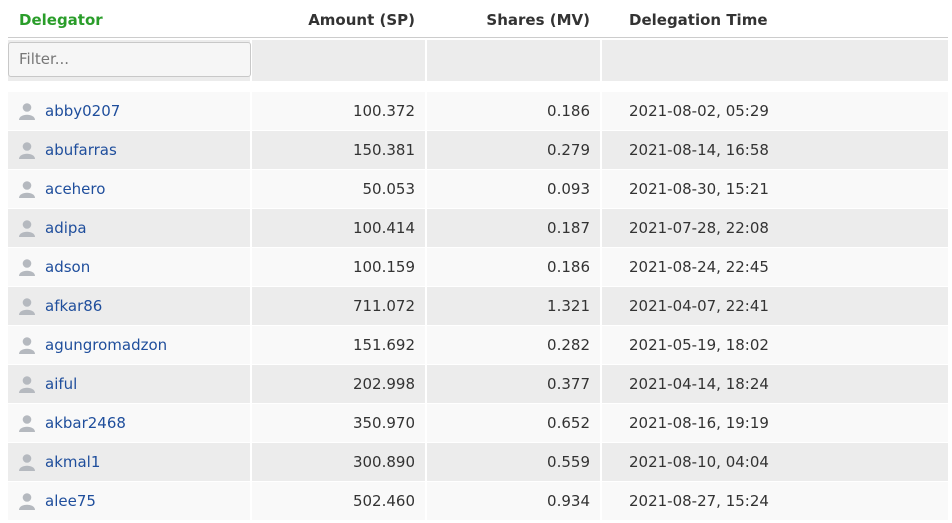  Describe the element at coordinates (70, 501) in the screenshot. I see `delegator-link: alee75` at that location.